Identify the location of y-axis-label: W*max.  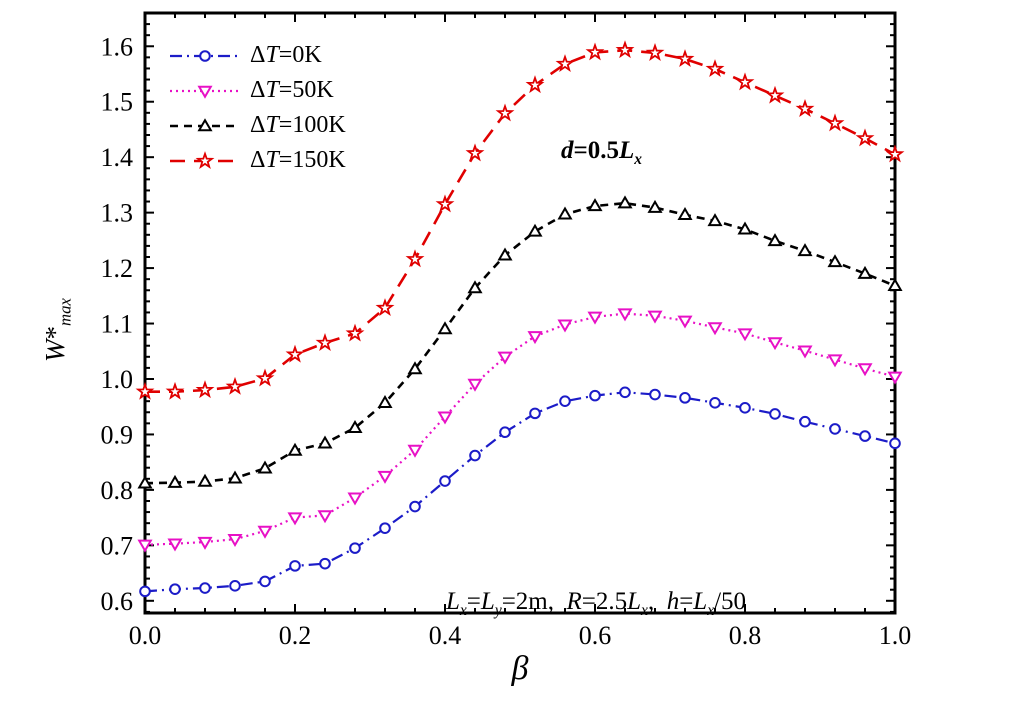
(57, 330).